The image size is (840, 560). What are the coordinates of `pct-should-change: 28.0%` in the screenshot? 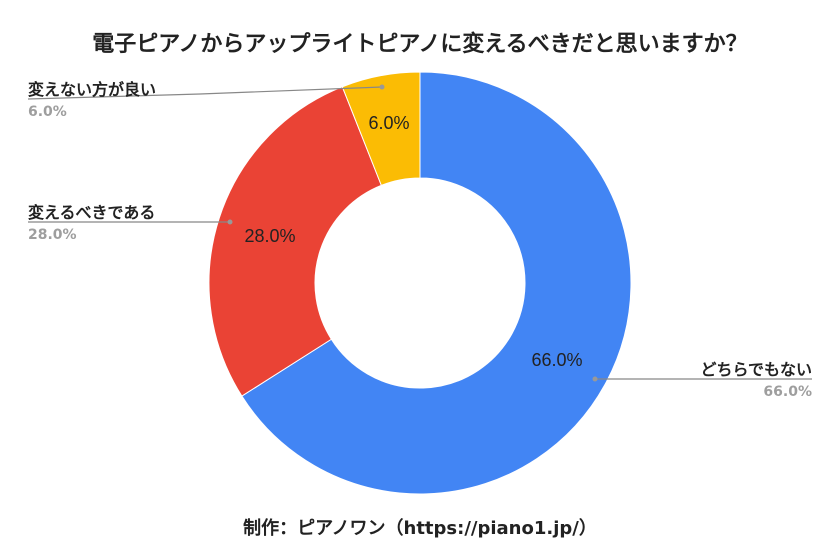 It's located at (52, 235).